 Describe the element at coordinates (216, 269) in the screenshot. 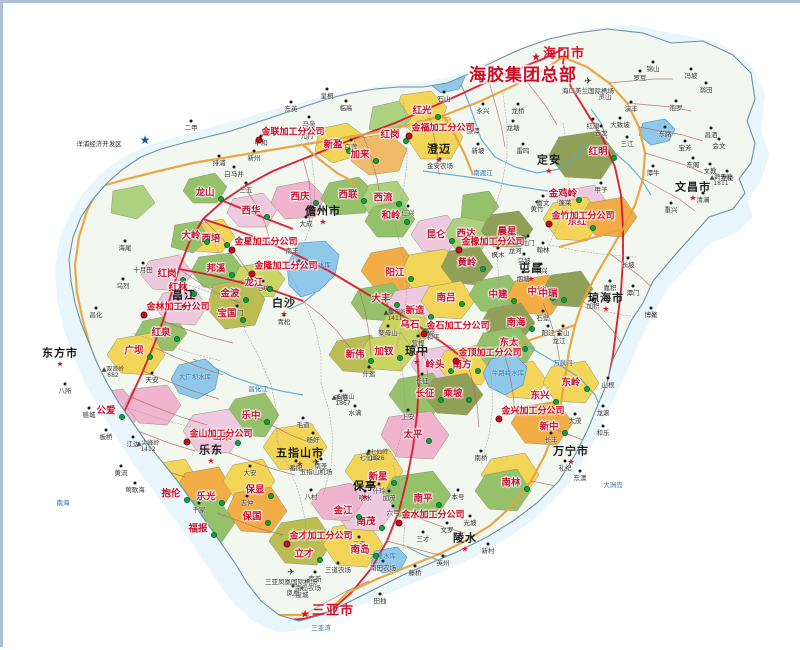

I see `plantation-label: 邦溪` at that location.